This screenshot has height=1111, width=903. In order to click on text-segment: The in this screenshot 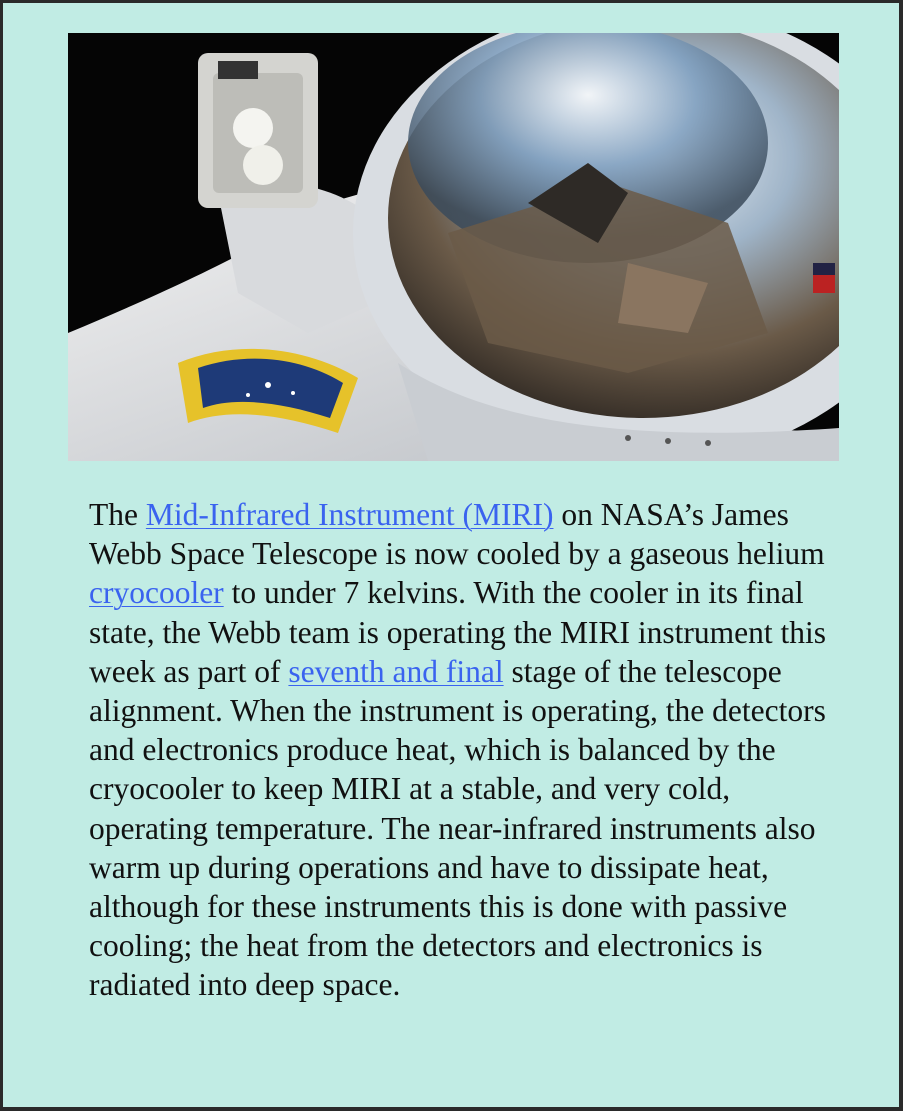, I will do `click(117, 514)`.